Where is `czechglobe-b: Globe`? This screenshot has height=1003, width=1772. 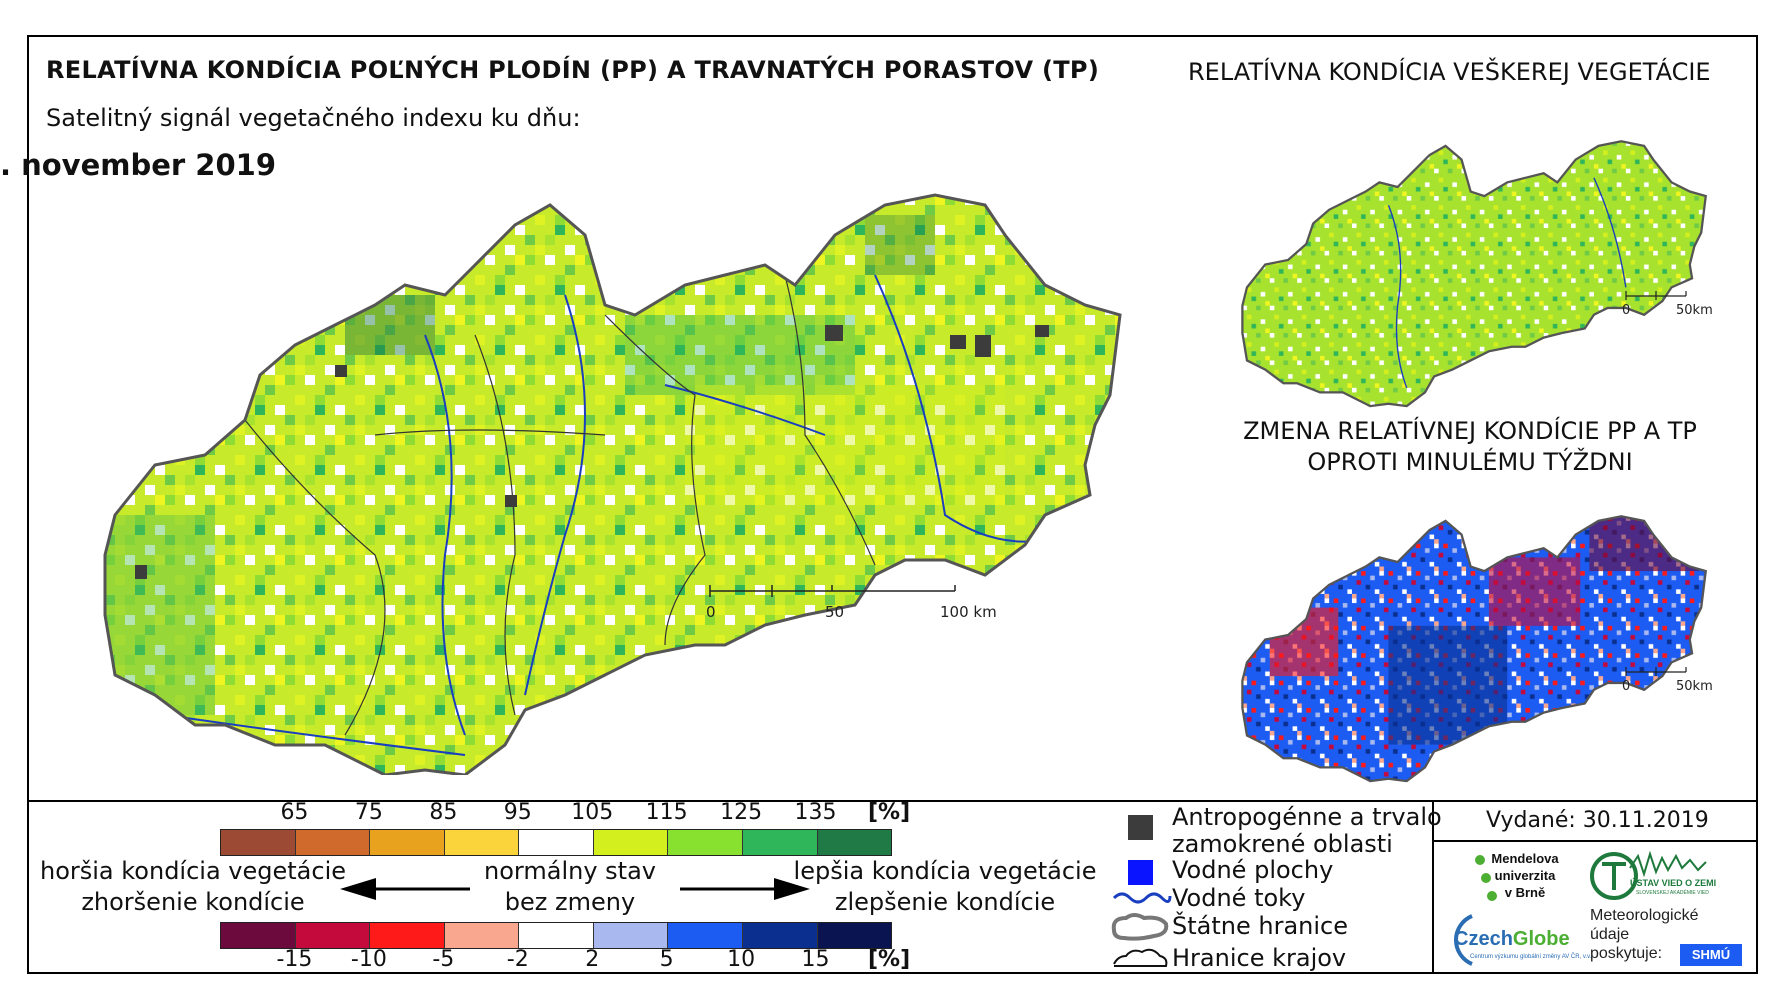 czechglobe-b: Globe is located at coordinates (1541, 939).